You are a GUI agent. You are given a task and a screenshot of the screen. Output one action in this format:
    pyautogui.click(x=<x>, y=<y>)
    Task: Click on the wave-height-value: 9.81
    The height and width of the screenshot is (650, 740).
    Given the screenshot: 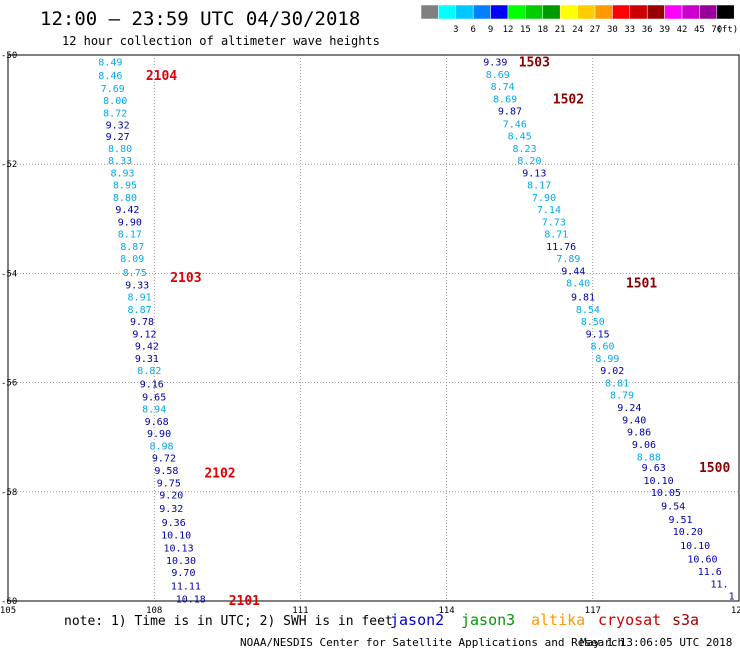 What is the action you would take?
    pyautogui.click(x=583, y=297)
    